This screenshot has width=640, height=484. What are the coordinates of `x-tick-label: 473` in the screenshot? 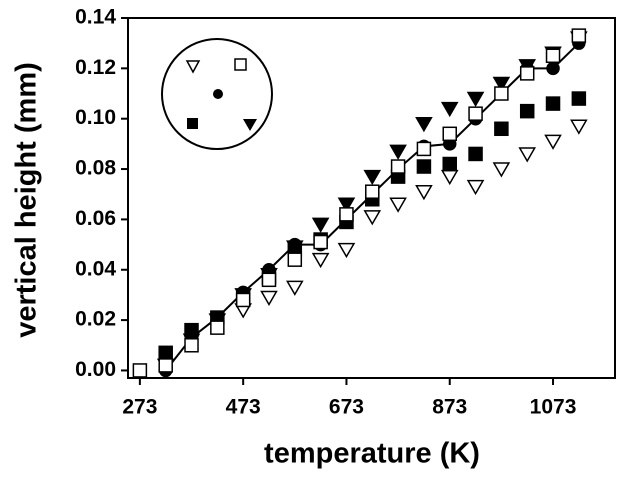 It's located at (243, 407).